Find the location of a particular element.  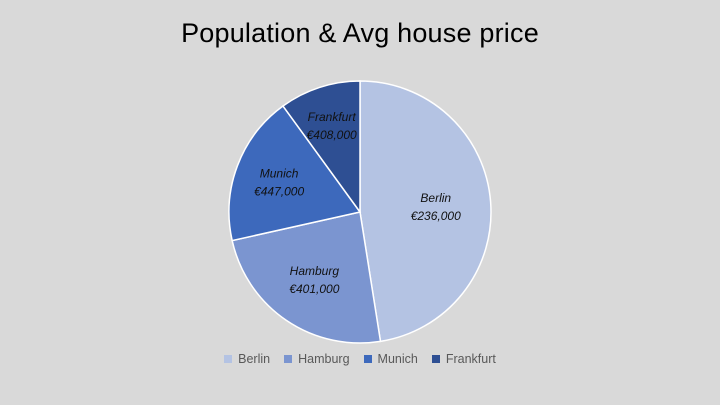

legend-item-berlin: Berlin is located at coordinates (247, 359).